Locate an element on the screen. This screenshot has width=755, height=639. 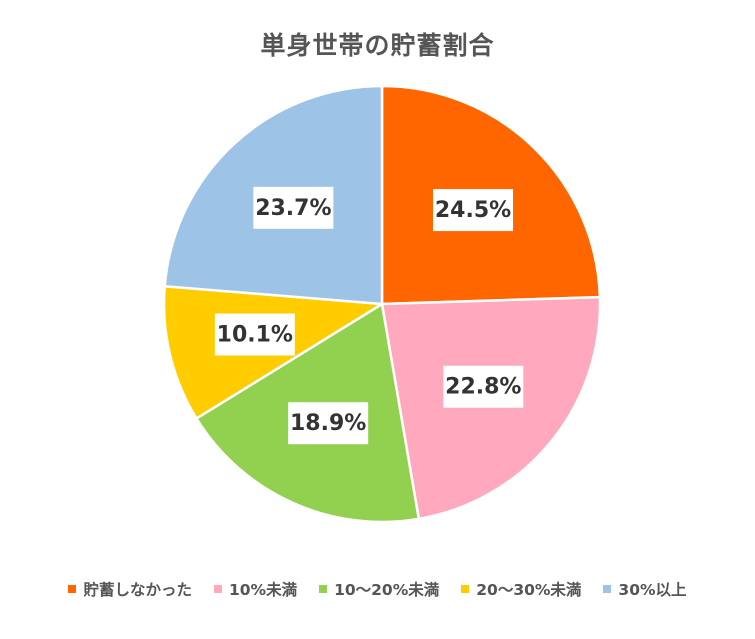
data-label-text: 23.7% is located at coordinates (293, 208).